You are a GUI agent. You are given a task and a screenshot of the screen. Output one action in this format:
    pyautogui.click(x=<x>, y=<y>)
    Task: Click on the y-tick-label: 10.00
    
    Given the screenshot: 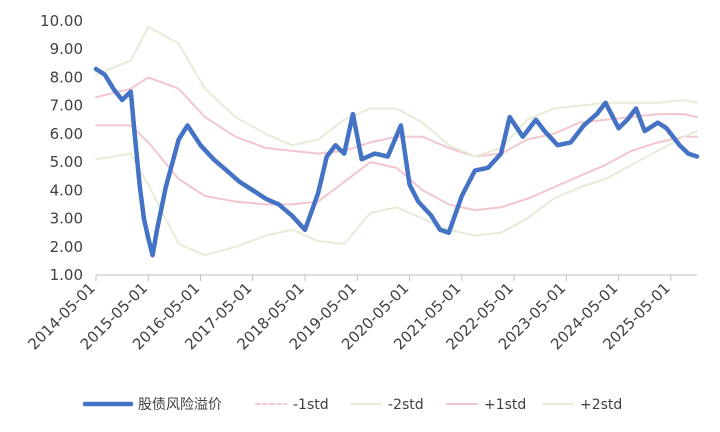 What is the action you would take?
    pyautogui.click(x=61, y=21)
    